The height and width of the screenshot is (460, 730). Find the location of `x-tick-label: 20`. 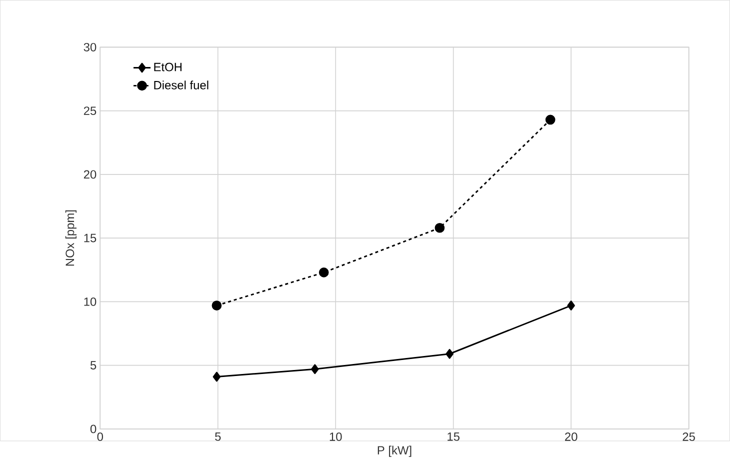

x-tick-label: 20 is located at coordinates (571, 436).